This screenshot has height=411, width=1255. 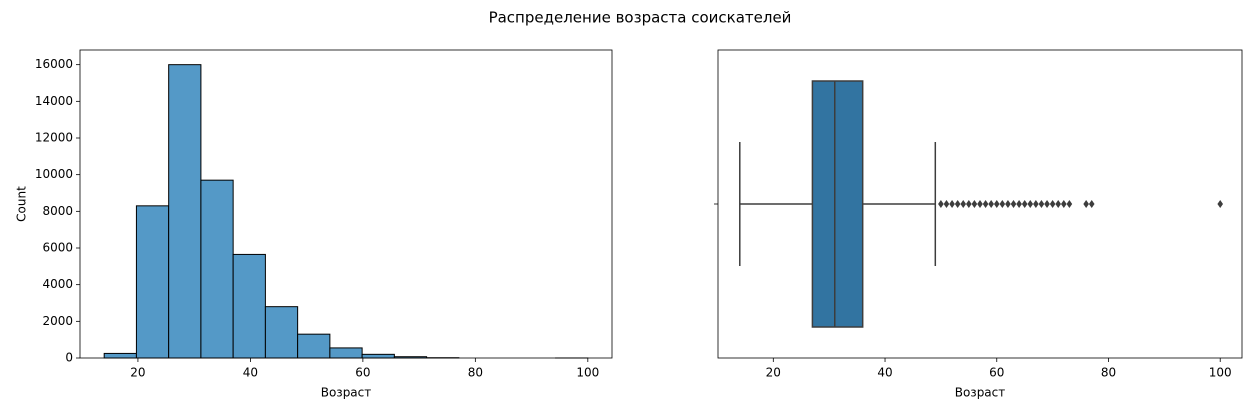 I want to click on y-tick-label: 2000, so click(x=57, y=321).